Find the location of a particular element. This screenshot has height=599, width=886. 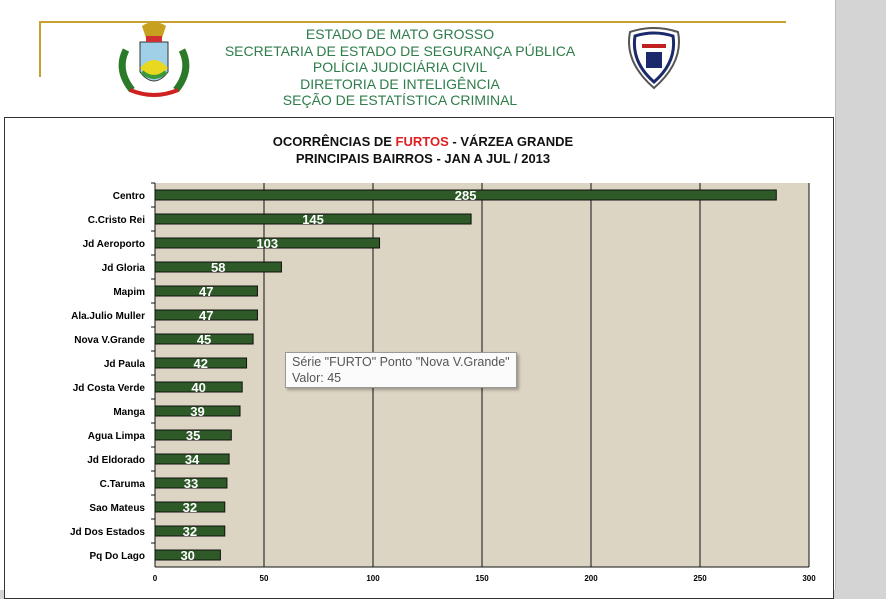

category-label: C.Cristo Rei is located at coordinates (116, 220).